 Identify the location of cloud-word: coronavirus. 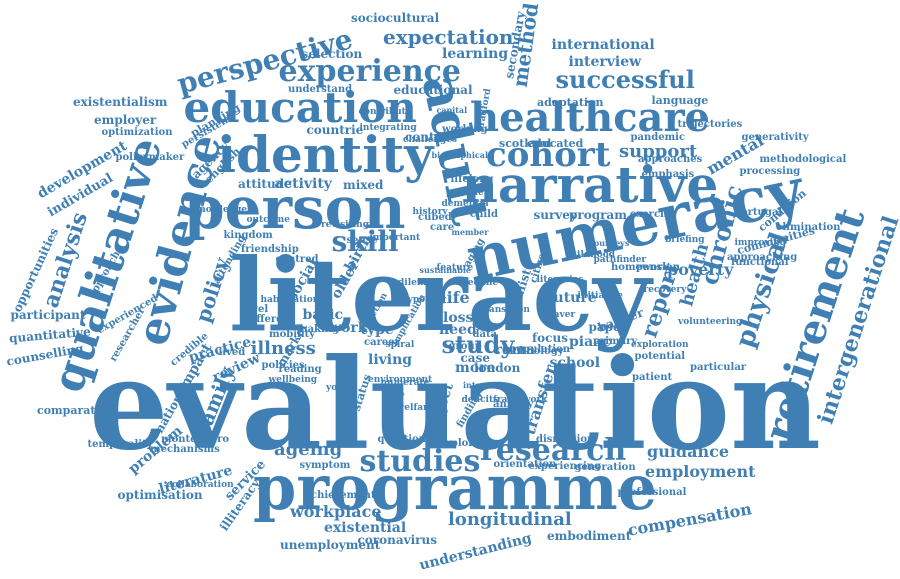
(397, 540).